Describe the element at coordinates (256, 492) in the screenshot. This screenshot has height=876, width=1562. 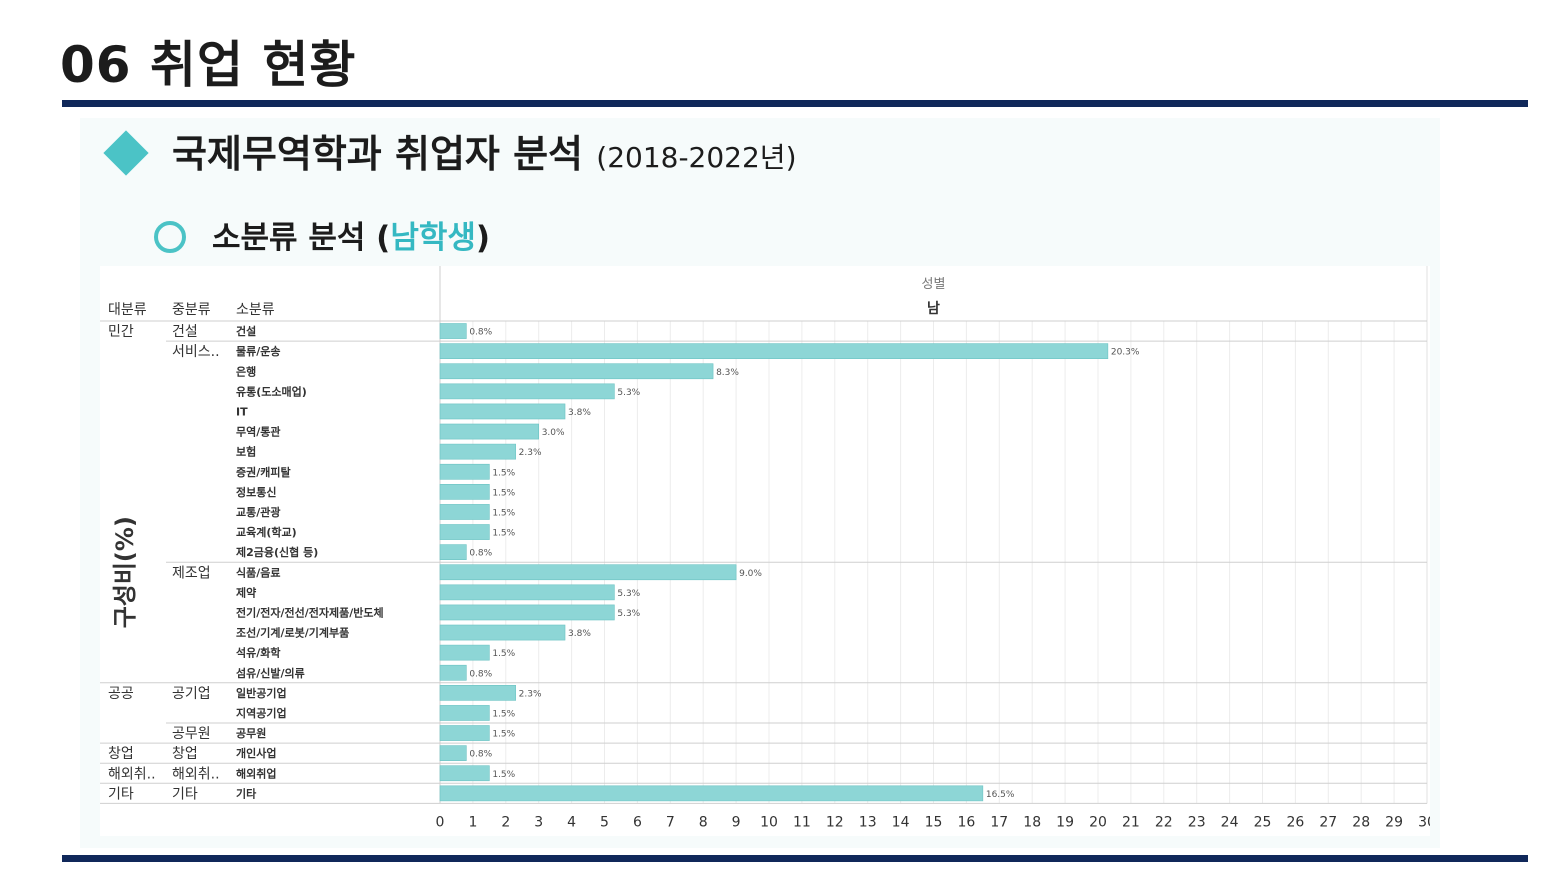
I see `minor-category-label: 정보통신` at that location.